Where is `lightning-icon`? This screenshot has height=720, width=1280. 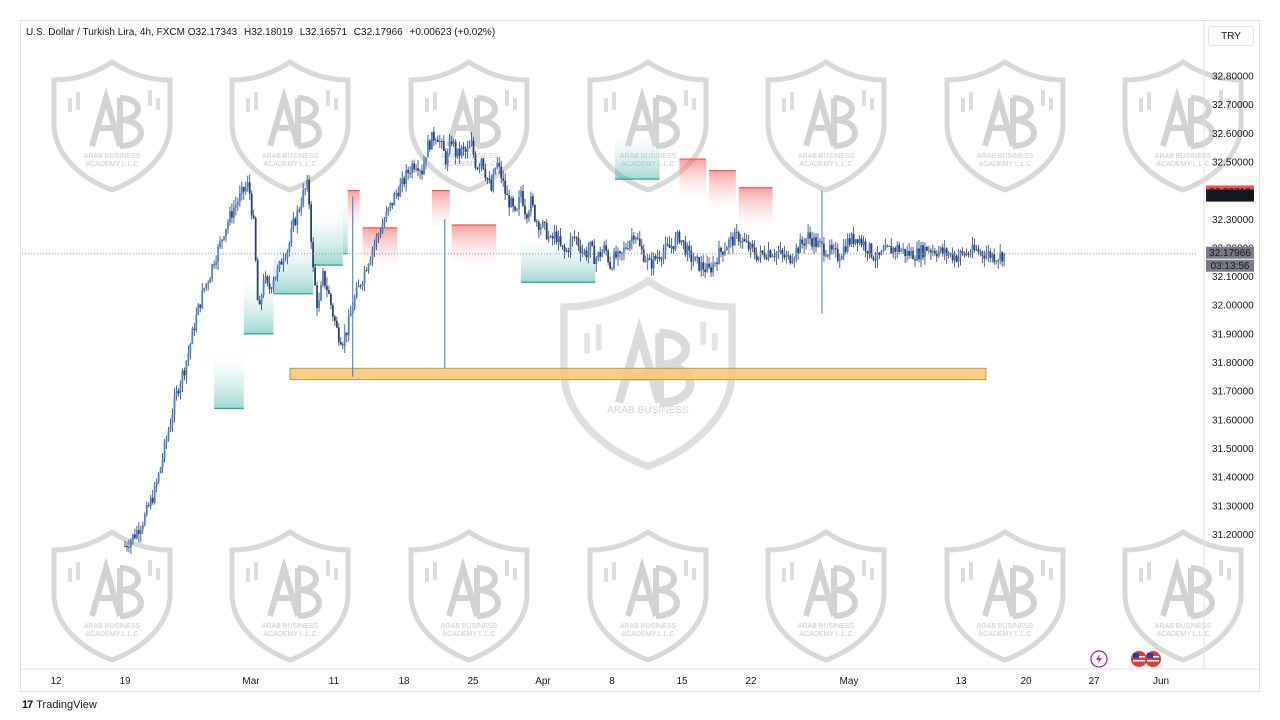
lightning-icon is located at coordinates (1099, 659).